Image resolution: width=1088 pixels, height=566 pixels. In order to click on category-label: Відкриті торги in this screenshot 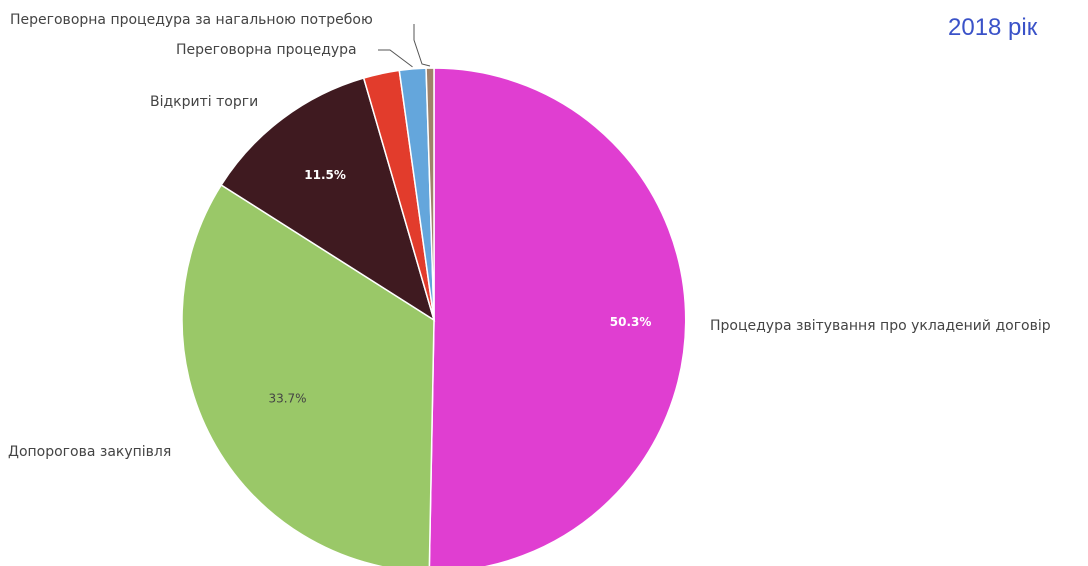, I will do `click(204, 102)`.